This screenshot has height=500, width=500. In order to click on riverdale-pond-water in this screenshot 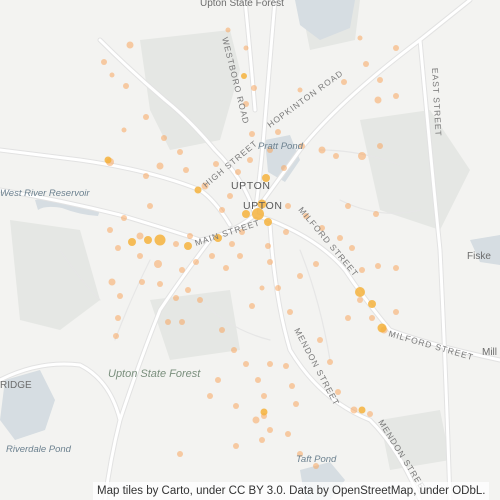, I will do `click(27, 405)`.